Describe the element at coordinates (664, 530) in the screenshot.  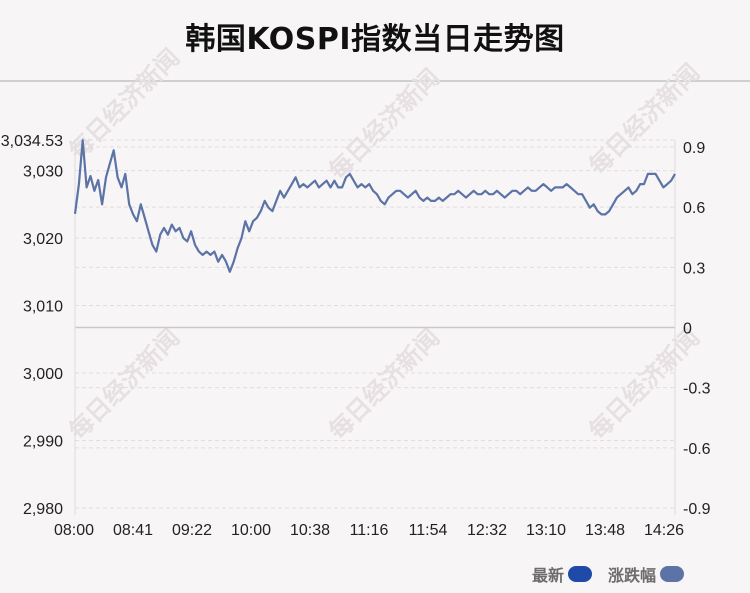
I see `x-tick-label: 14:26` at that location.